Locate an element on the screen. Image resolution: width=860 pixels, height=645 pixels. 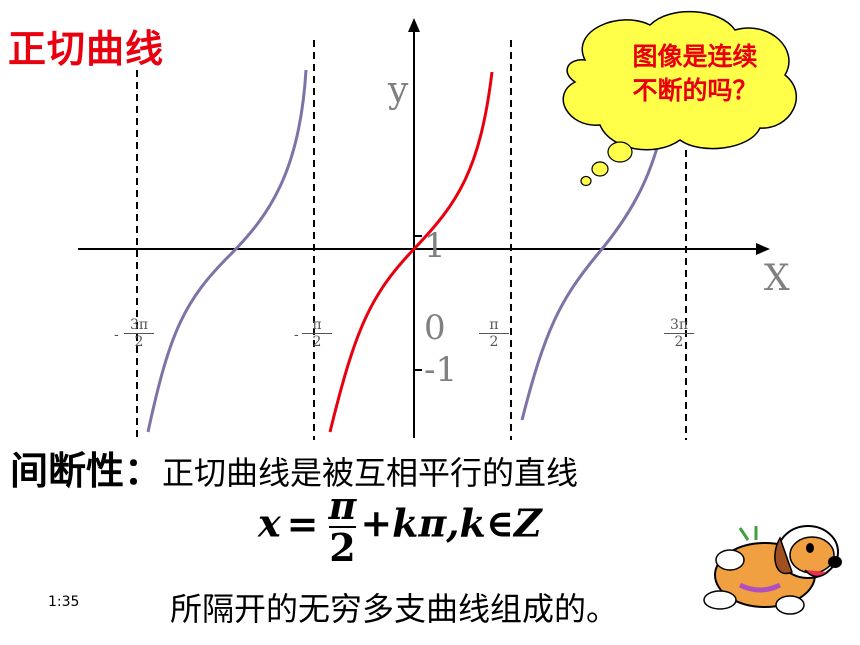
x-axis-label: X is located at coordinates (777, 278).